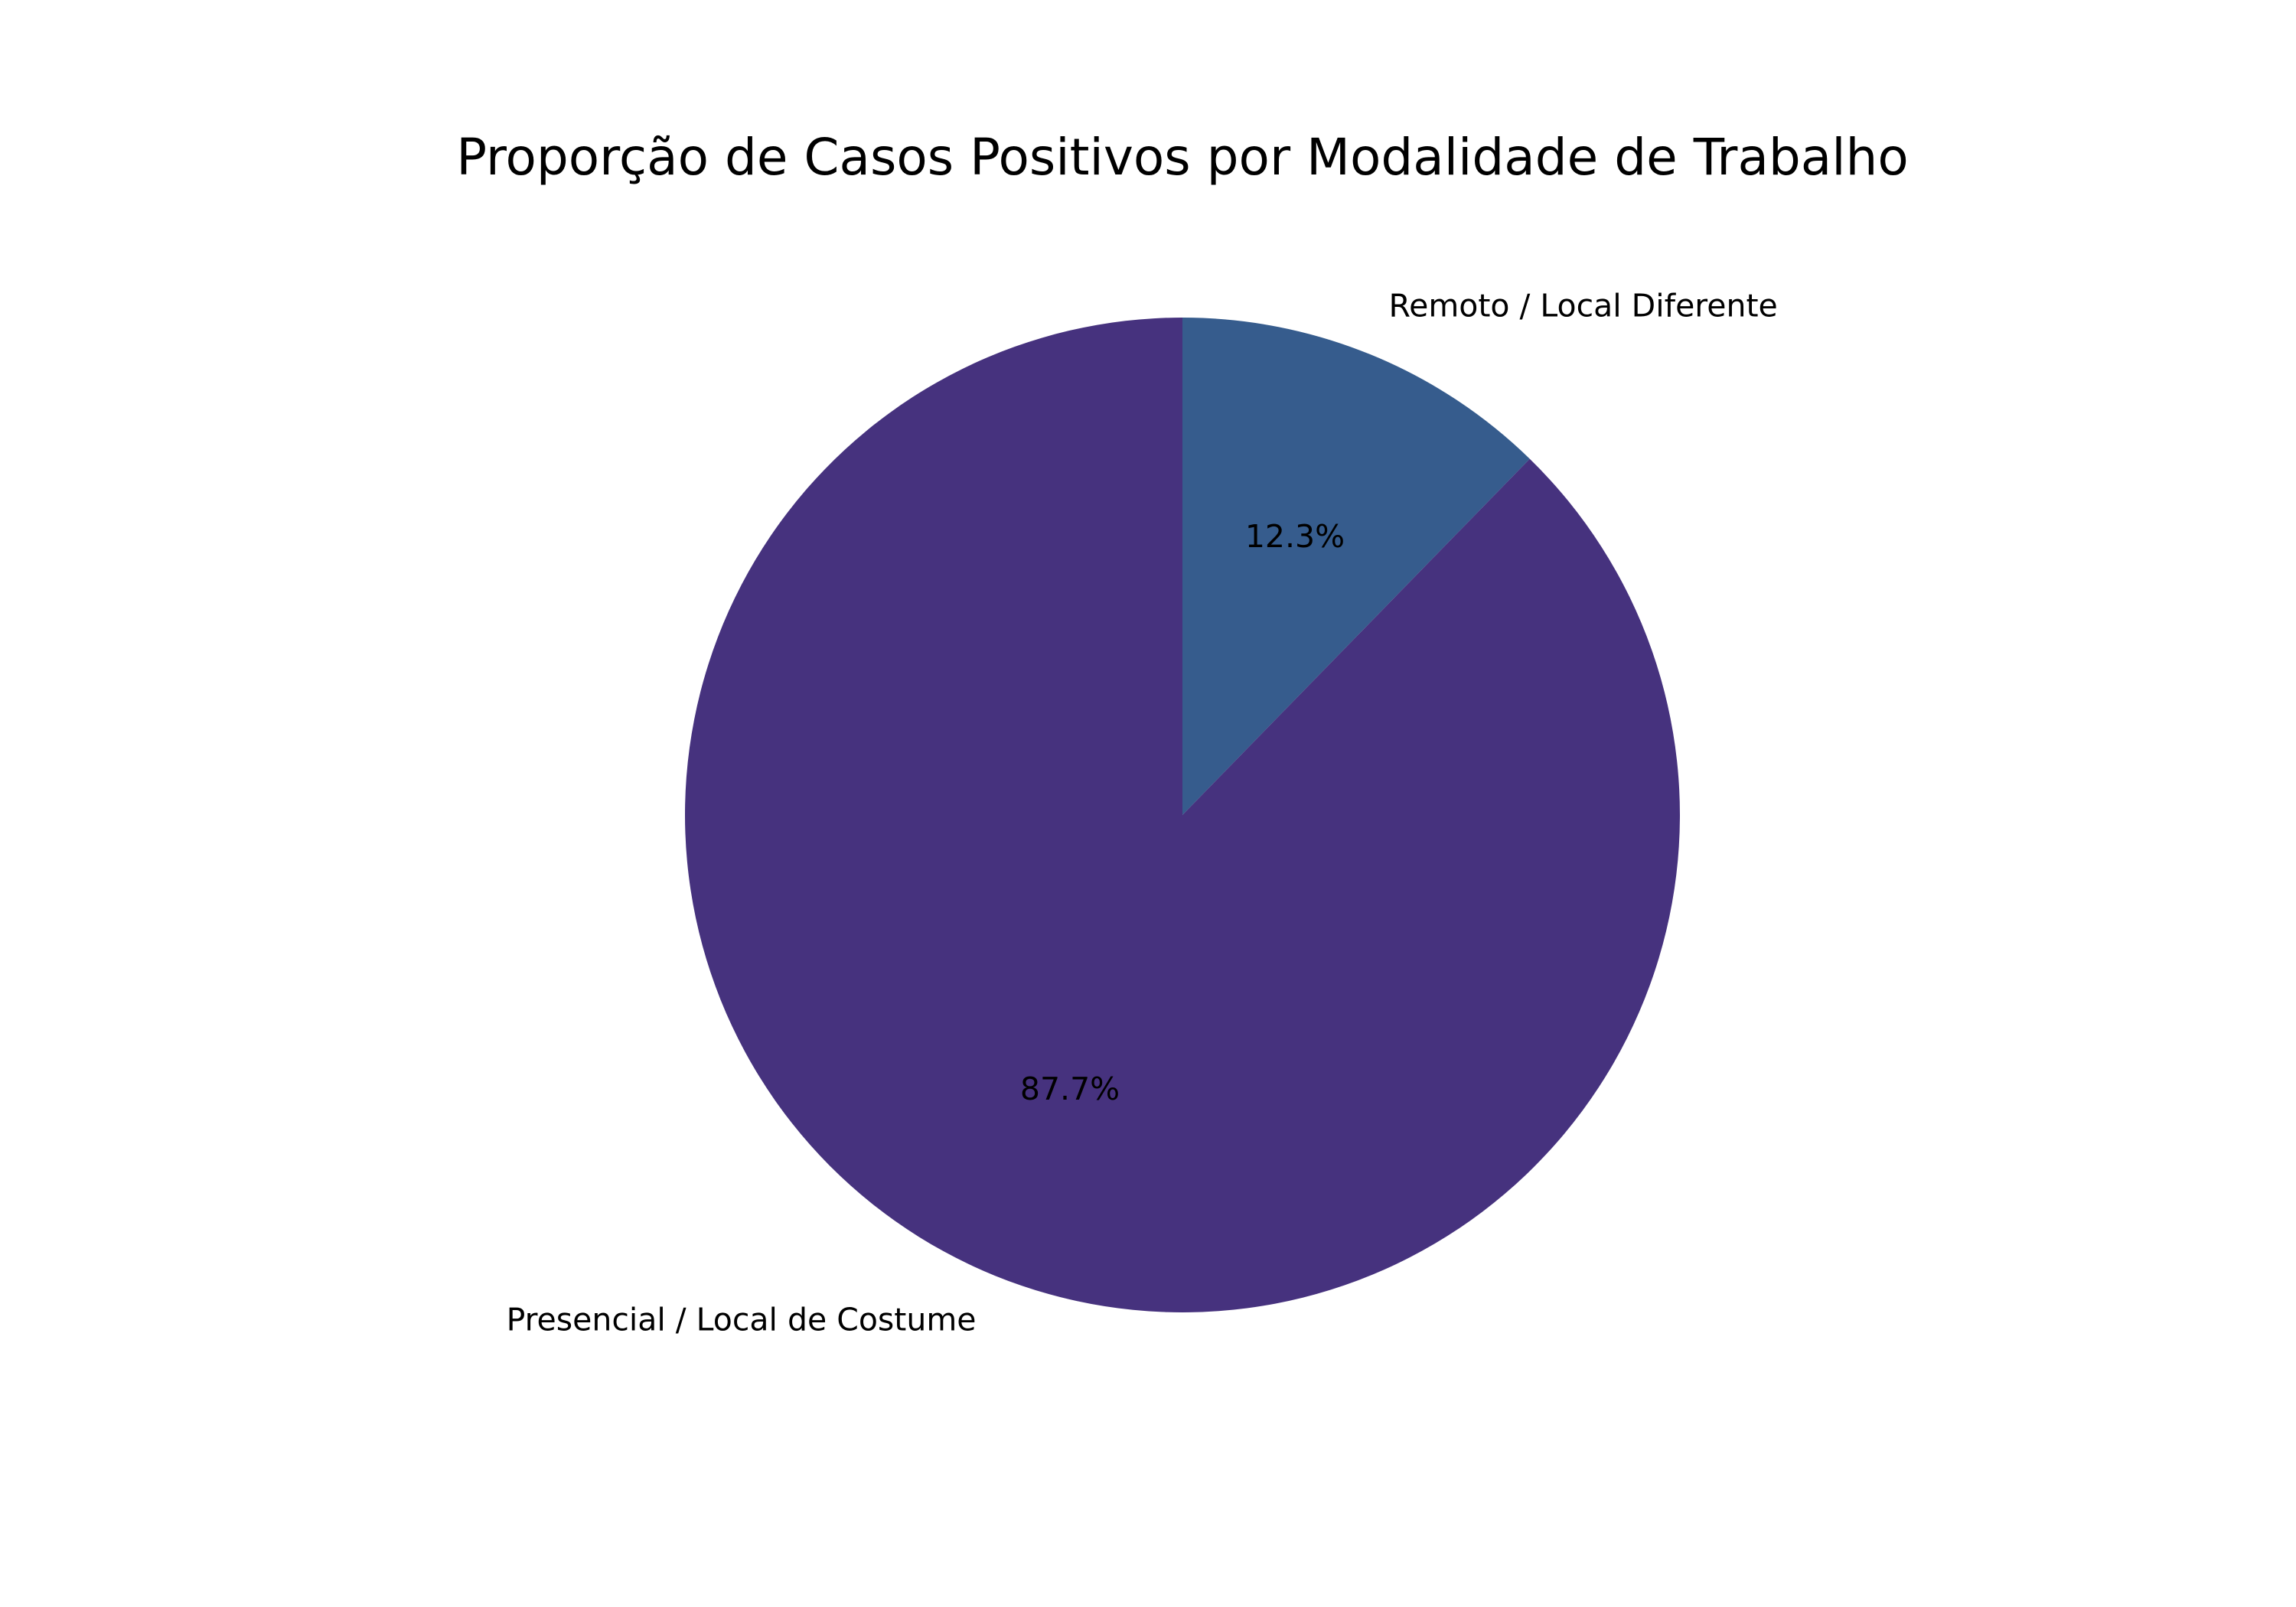  Describe the element at coordinates (1070, 1089) in the screenshot. I see `slice-percent-1: 87.7%` at that location.